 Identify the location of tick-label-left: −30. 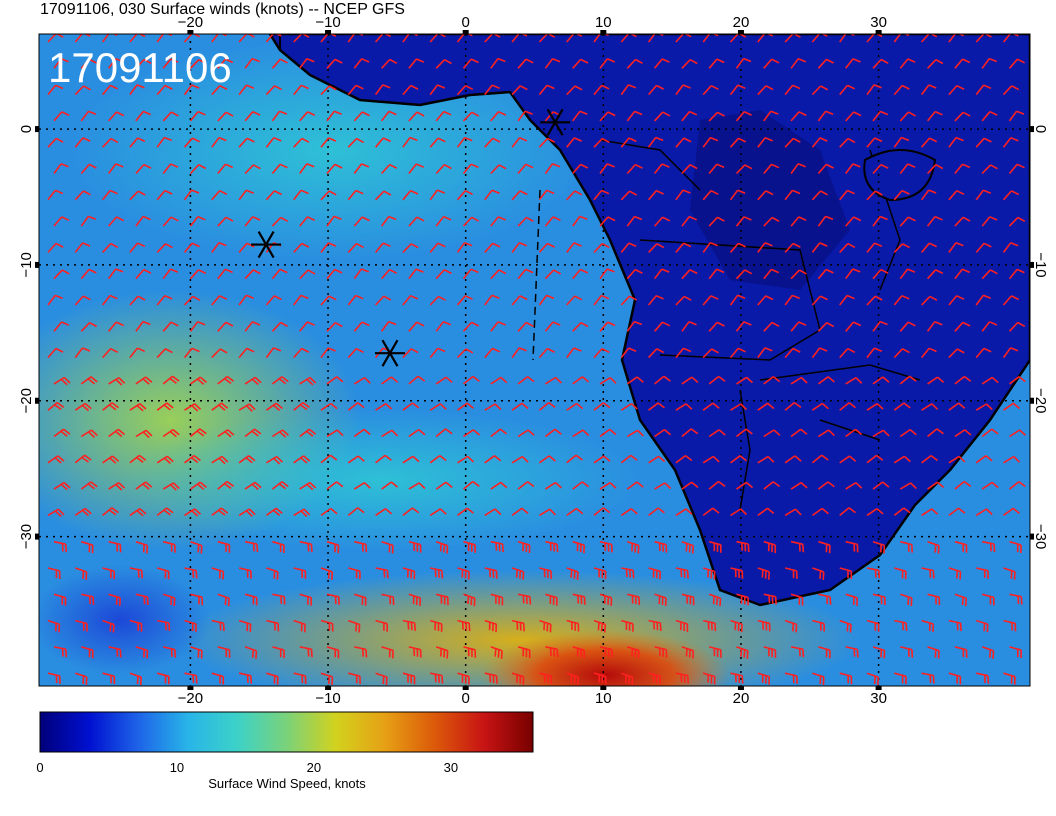
(26, 536).